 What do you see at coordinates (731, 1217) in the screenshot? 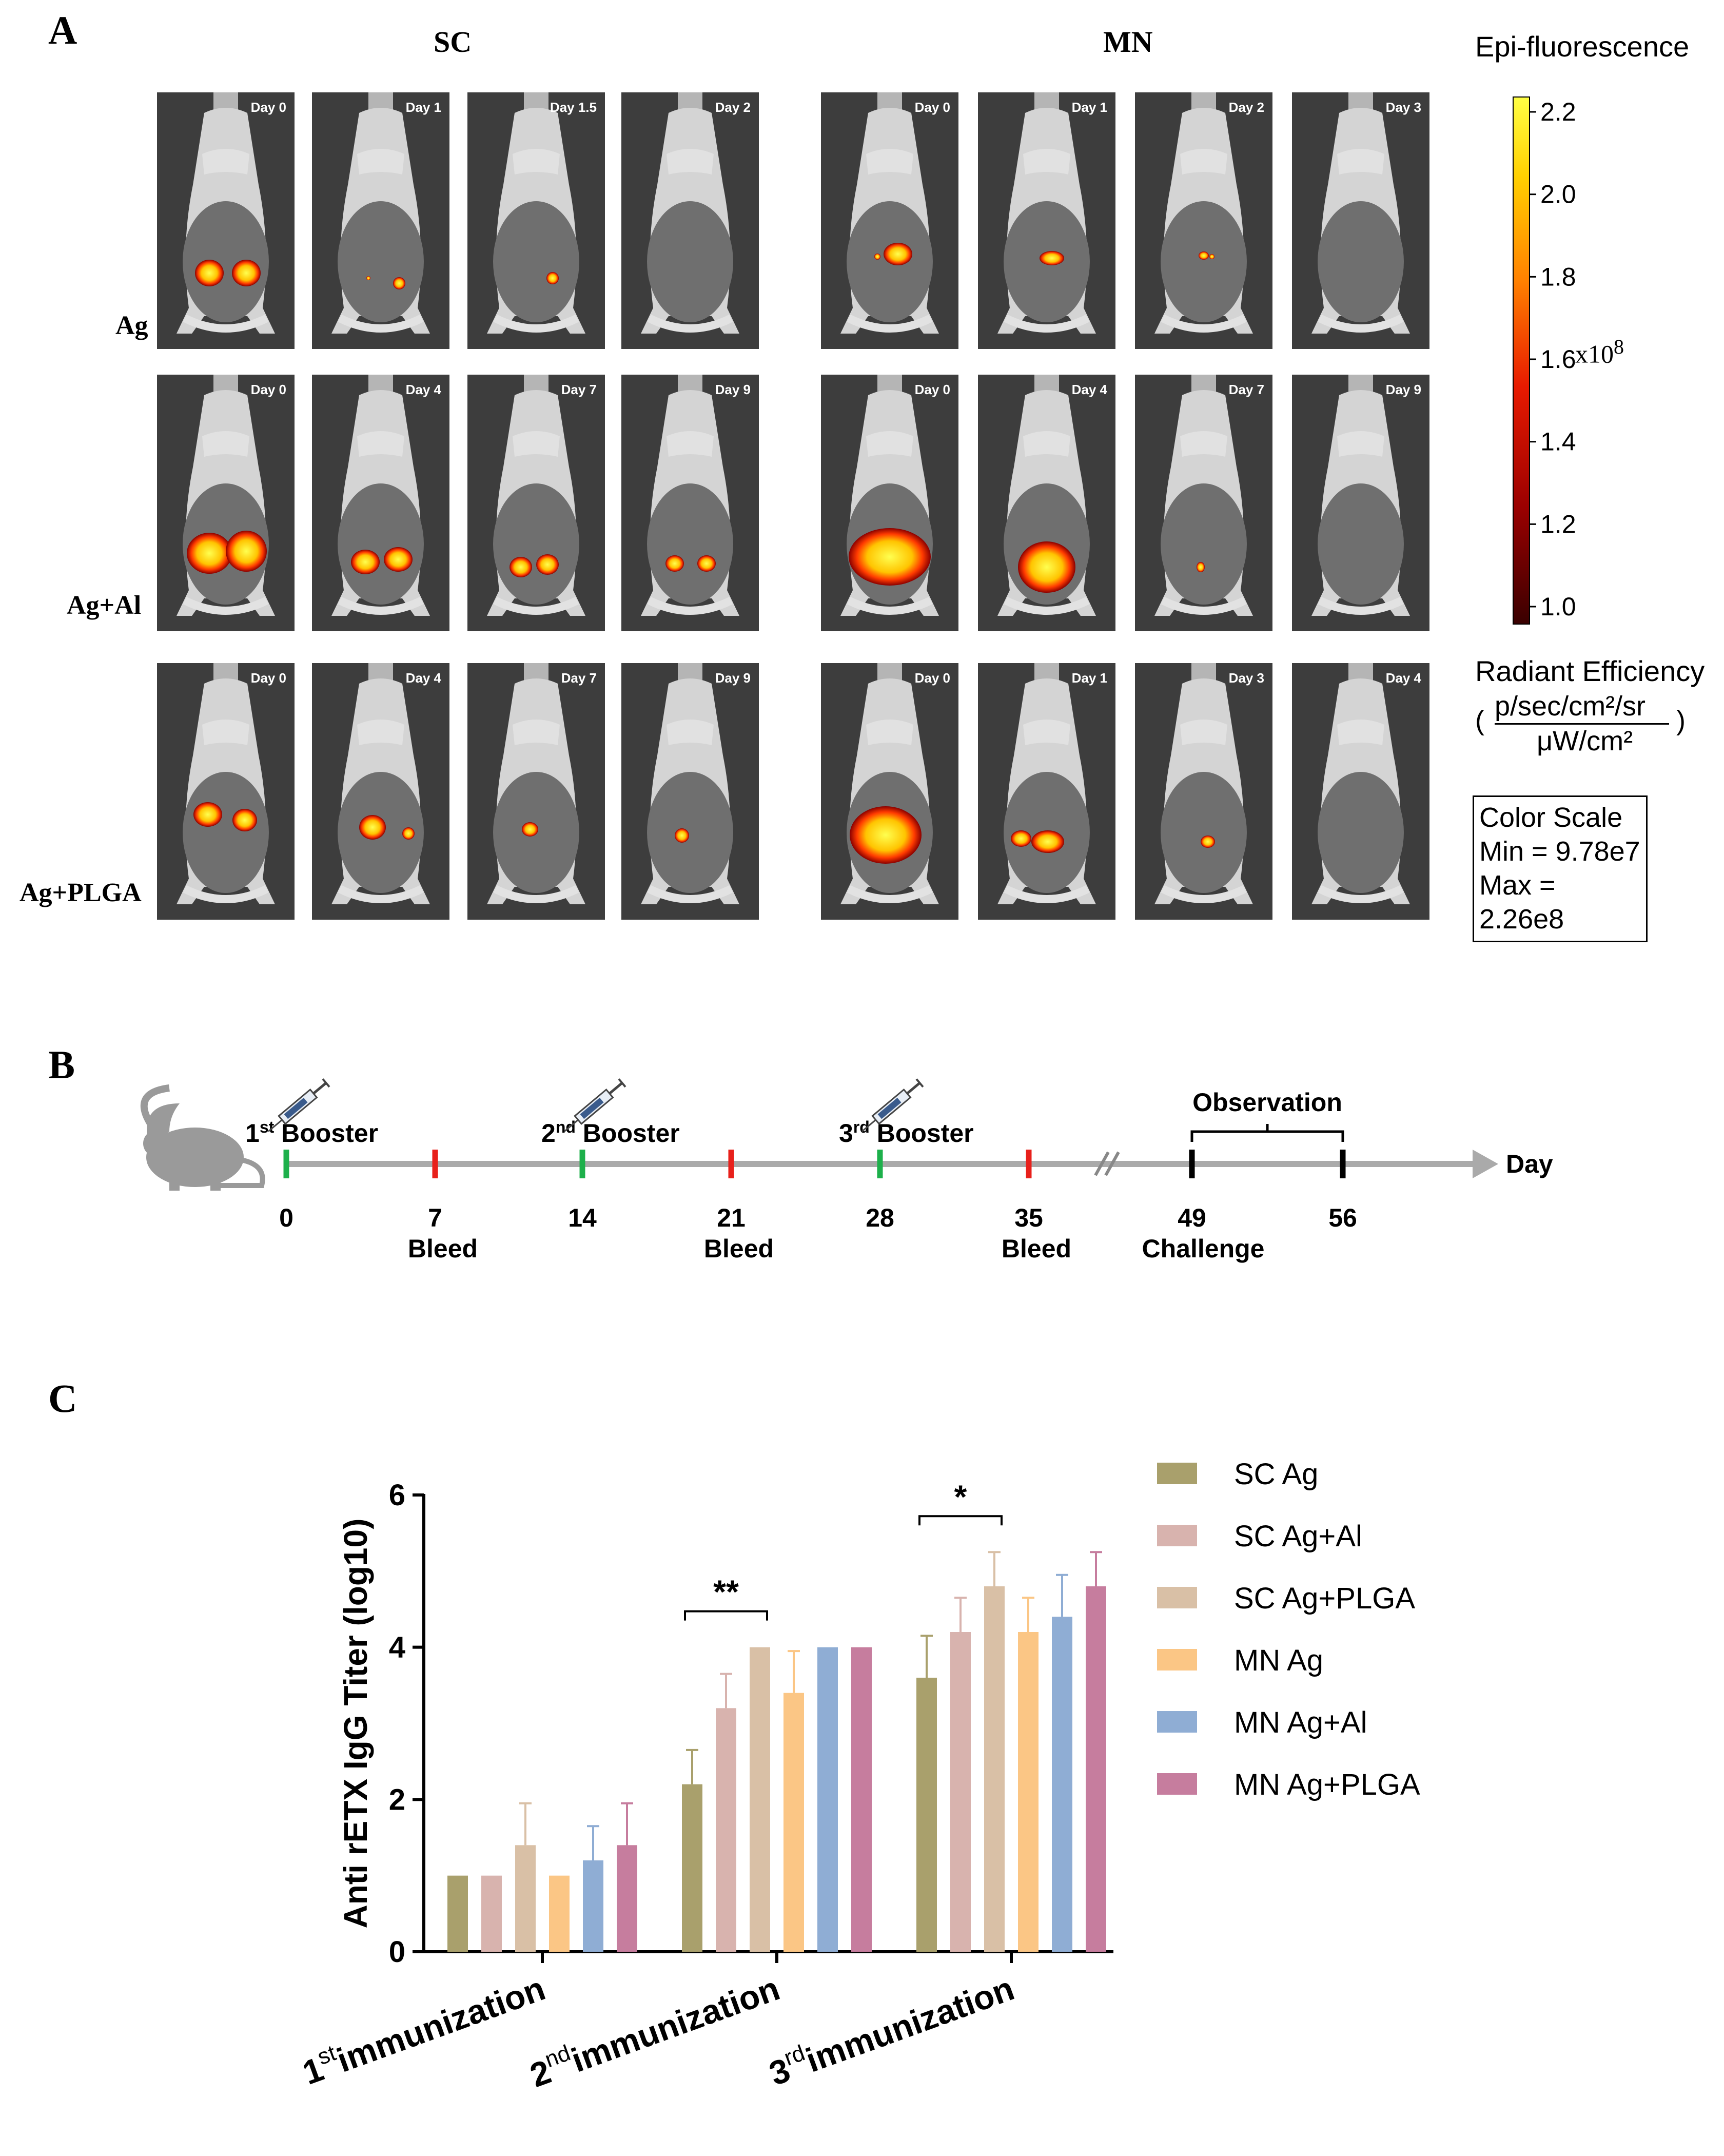
I see `day-tick-label: 21` at bounding box center [731, 1217].